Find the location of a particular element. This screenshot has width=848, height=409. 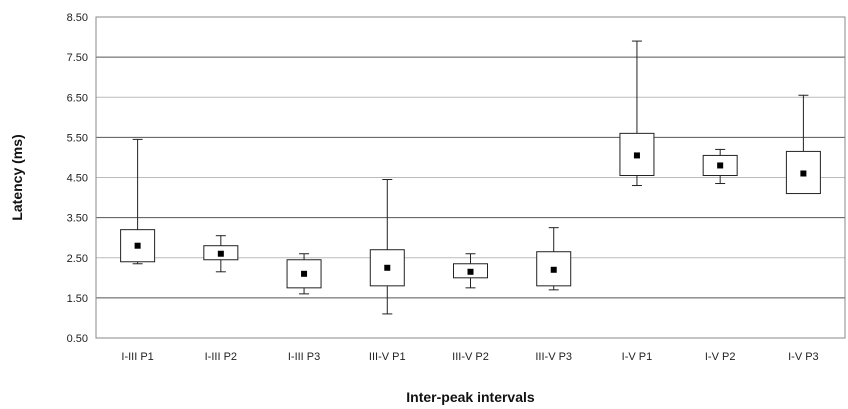

x-tick-label: I-V P1 is located at coordinates (637, 357).